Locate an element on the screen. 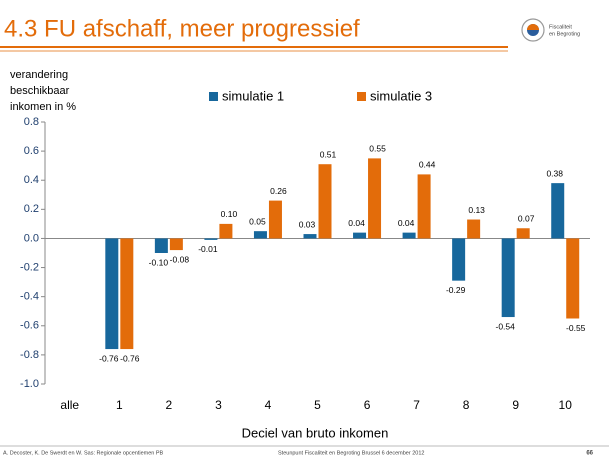  data-label: 0.07 is located at coordinates (526, 219).